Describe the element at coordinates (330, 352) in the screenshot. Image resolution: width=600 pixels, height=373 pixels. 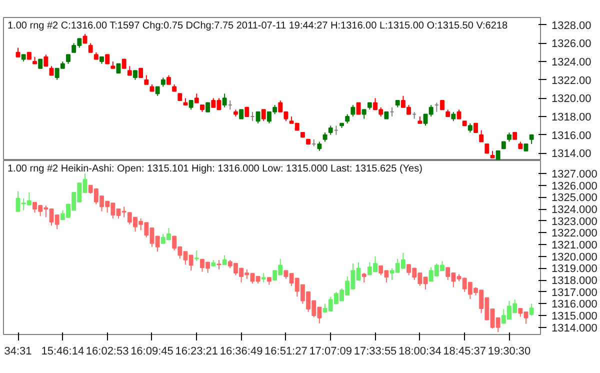
I see `x-tick-label: 17:07:09` at that location.